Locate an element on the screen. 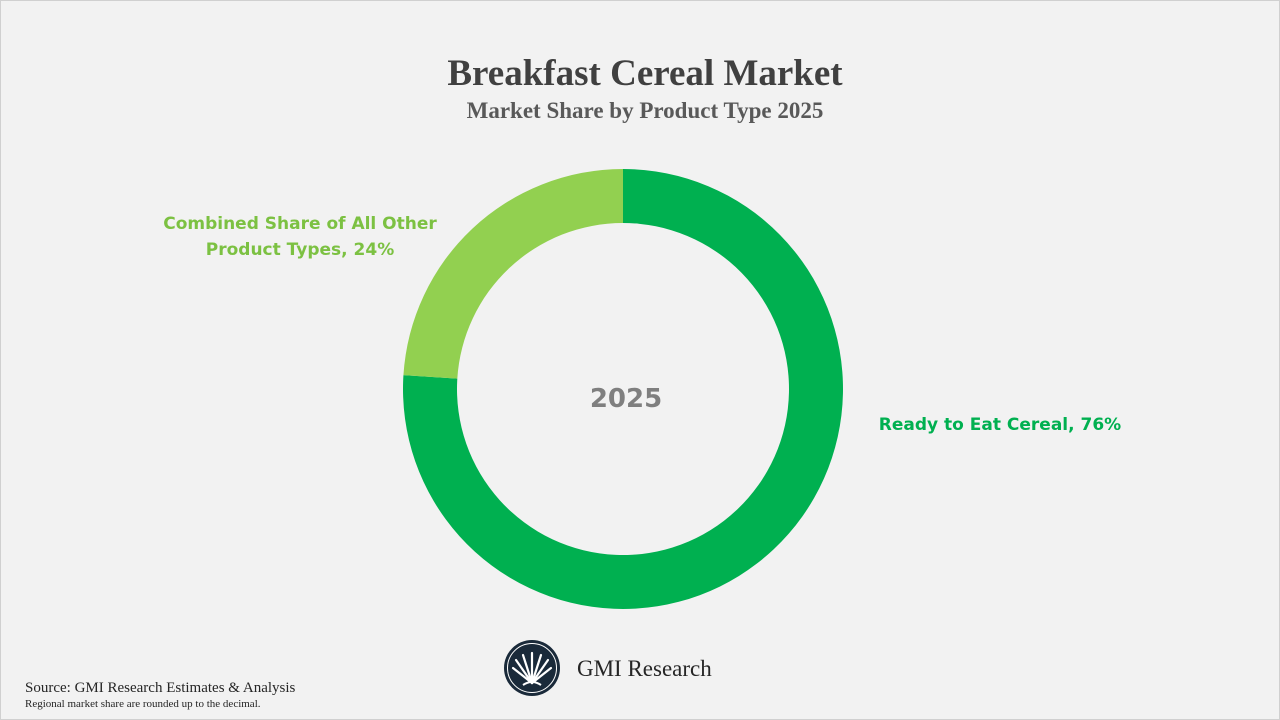 This screenshot has height=720, width=1280. donut-slice-combined-share-of-all-other-product-types is located at coordinates (513, 274).